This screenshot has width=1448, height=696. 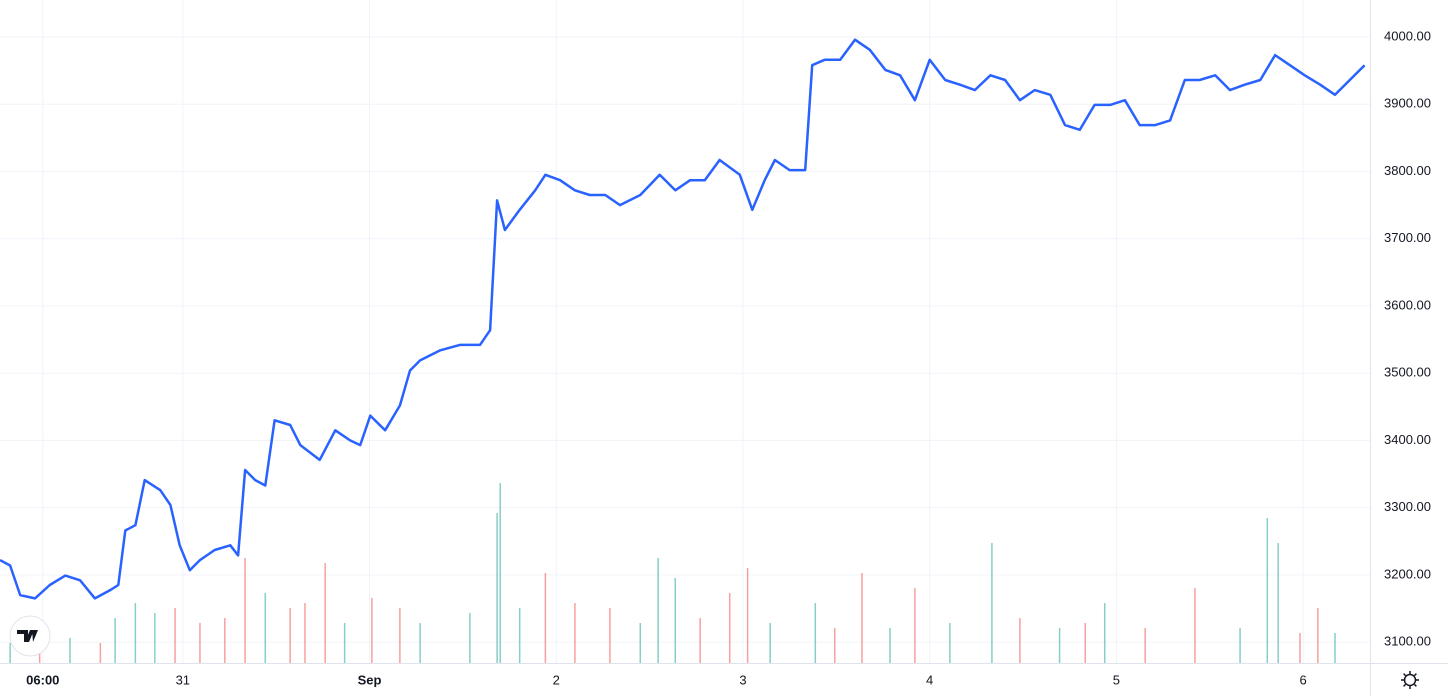 What do you see at coordinates (1407, 237) in the screenshot?
I see `y-tick-label: 3700.00` at bounding box center [1407, 237].